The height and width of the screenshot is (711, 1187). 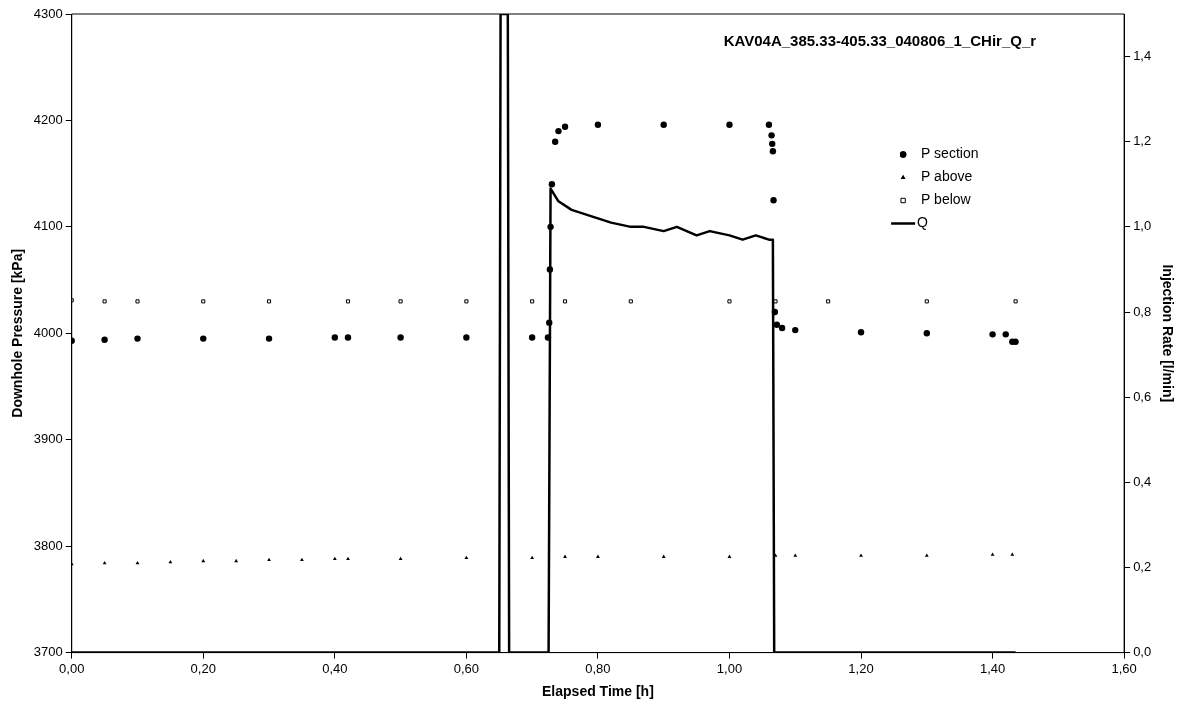 What do you see at coordinates (48, 439) in the screenshot?
I see `y-tick-label: 3900` at bounding box center [48, 439].